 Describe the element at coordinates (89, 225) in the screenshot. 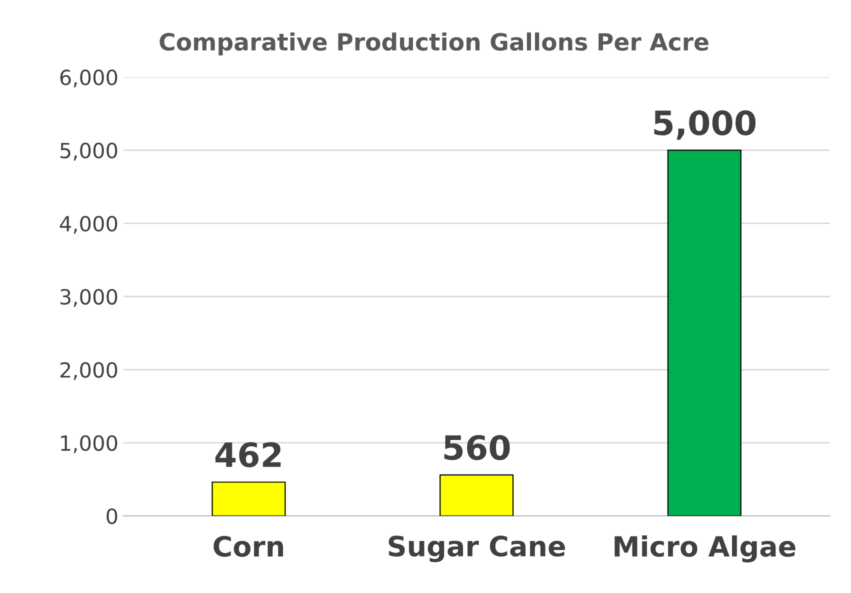

I see `y-tick-label: 4,000` at that location.